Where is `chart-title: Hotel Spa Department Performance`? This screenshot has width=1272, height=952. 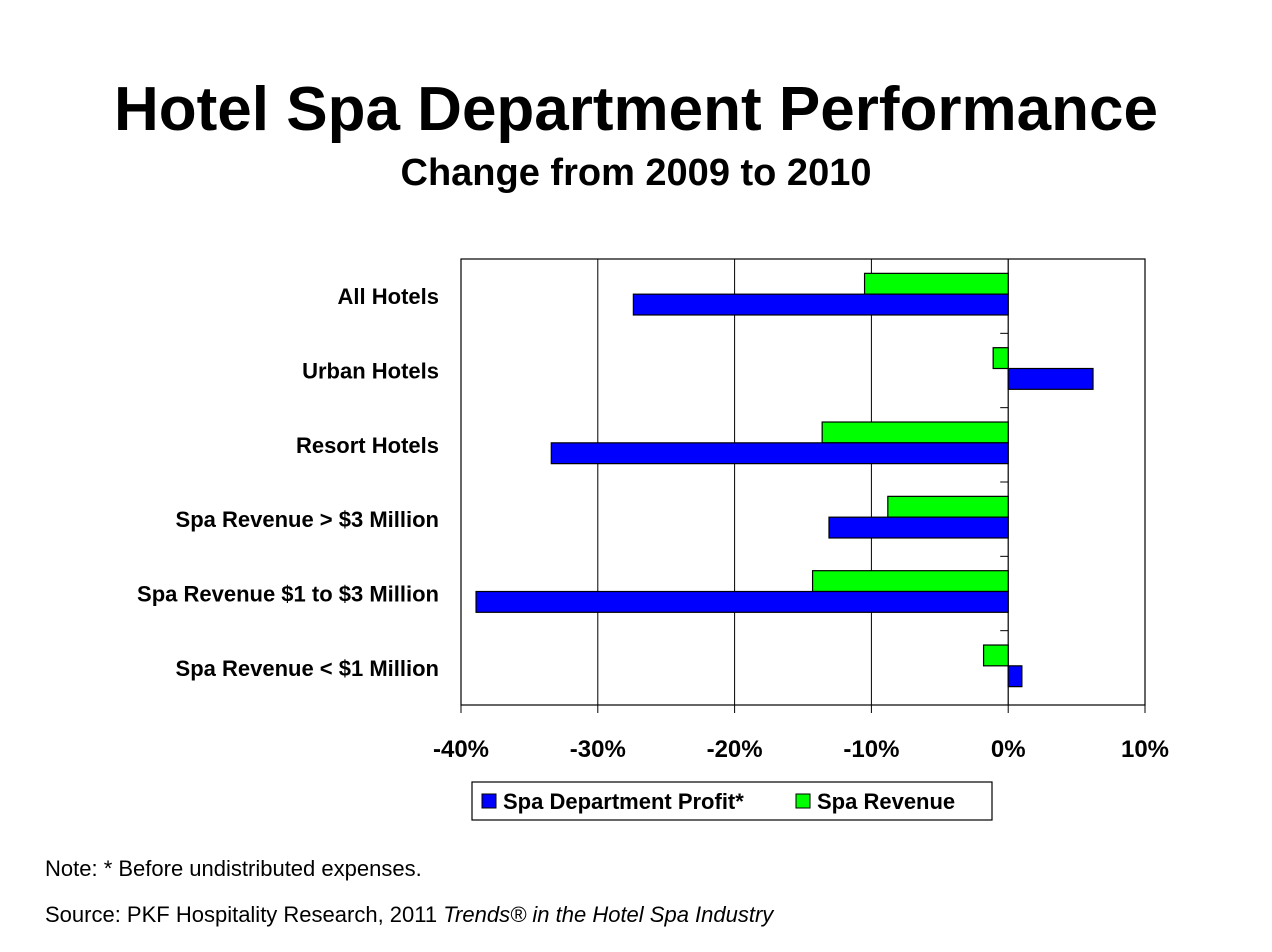
chart-title: Hotel Spa Department Performance is located at coordinates (636, 109).